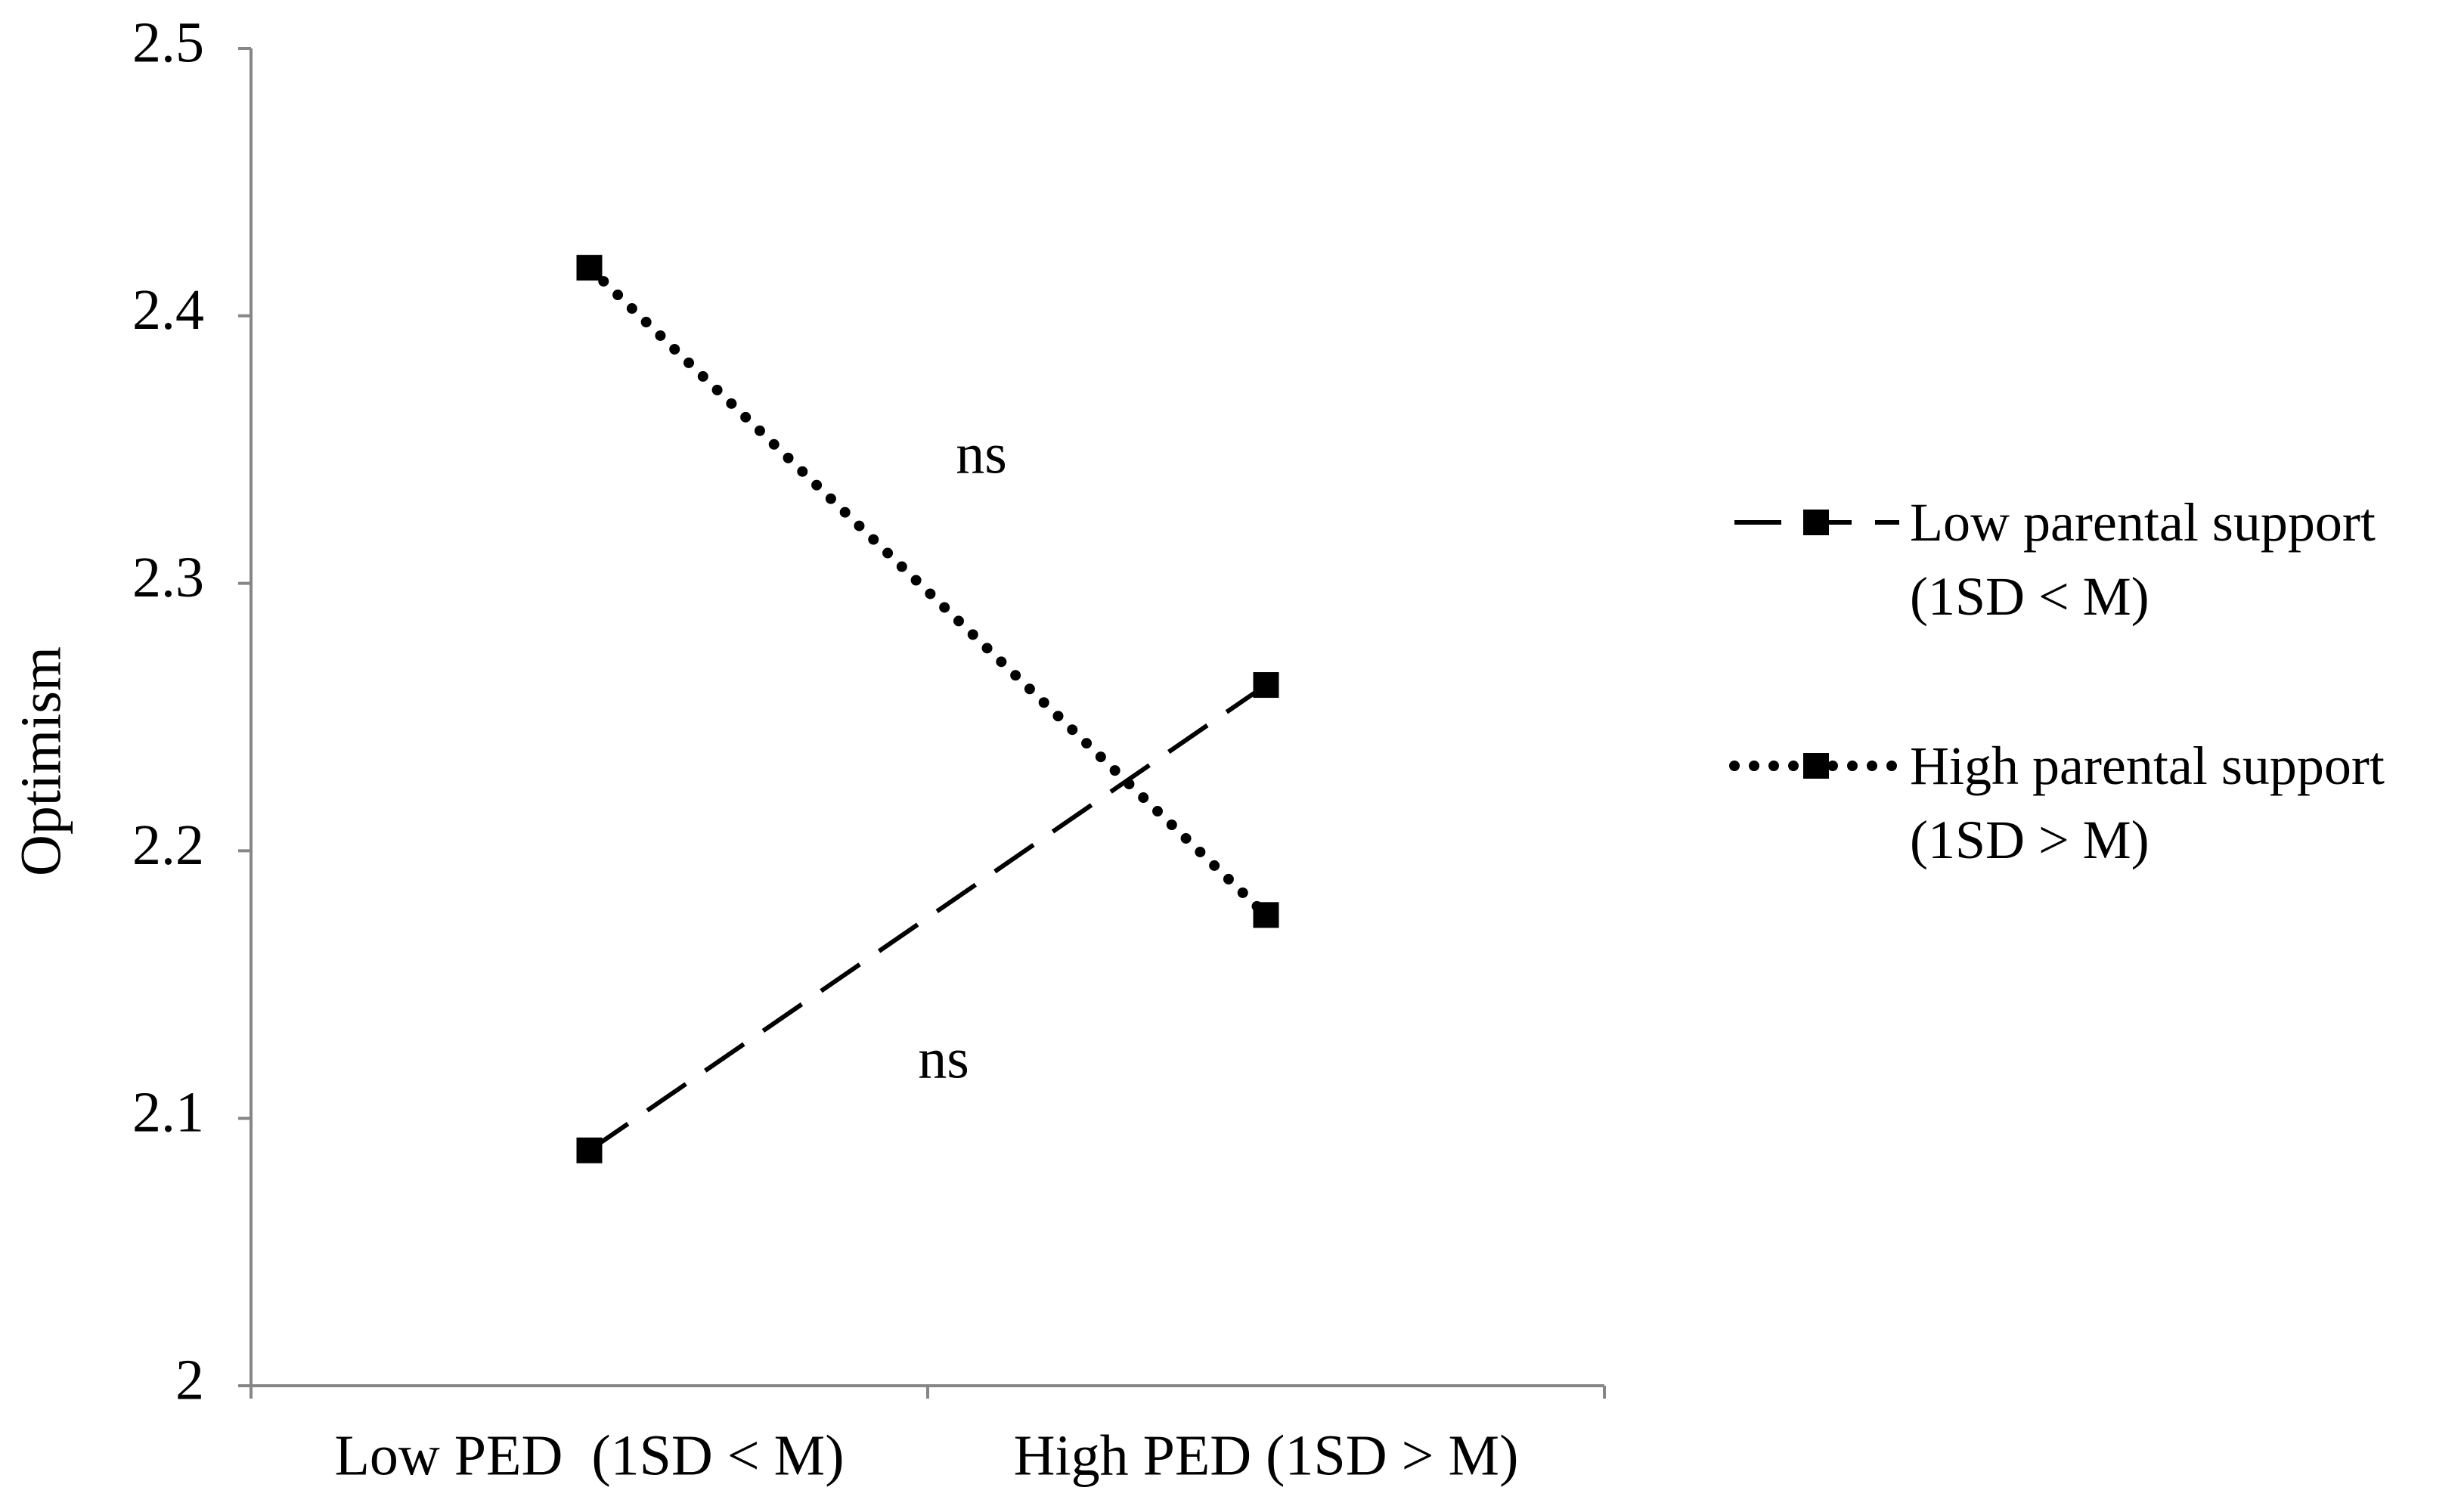  Describe the element at coordinates (168, 42) in the screenshot. I see `y-tick-label: 2.5` at that location.